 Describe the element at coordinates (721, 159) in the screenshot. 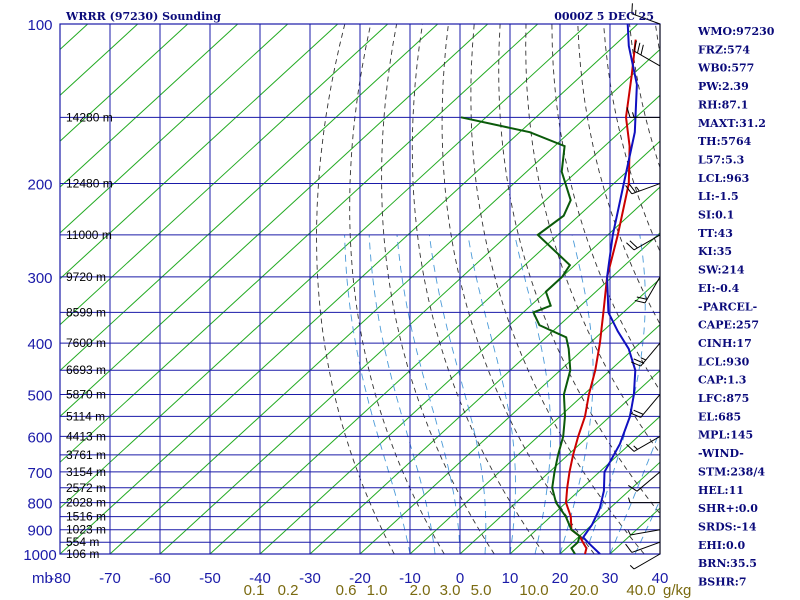

I see `sounding-index: L57:5.3` at that location.